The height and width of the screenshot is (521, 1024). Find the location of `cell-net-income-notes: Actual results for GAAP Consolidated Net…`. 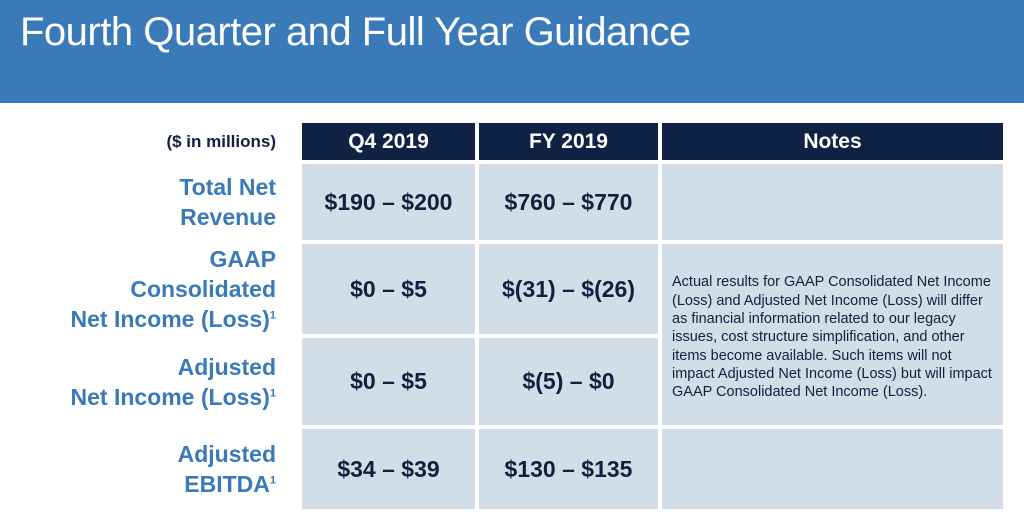

cell-net-income-notes: Actual results for GAAP Consolidated Net… is located at coordinates (832, 334).